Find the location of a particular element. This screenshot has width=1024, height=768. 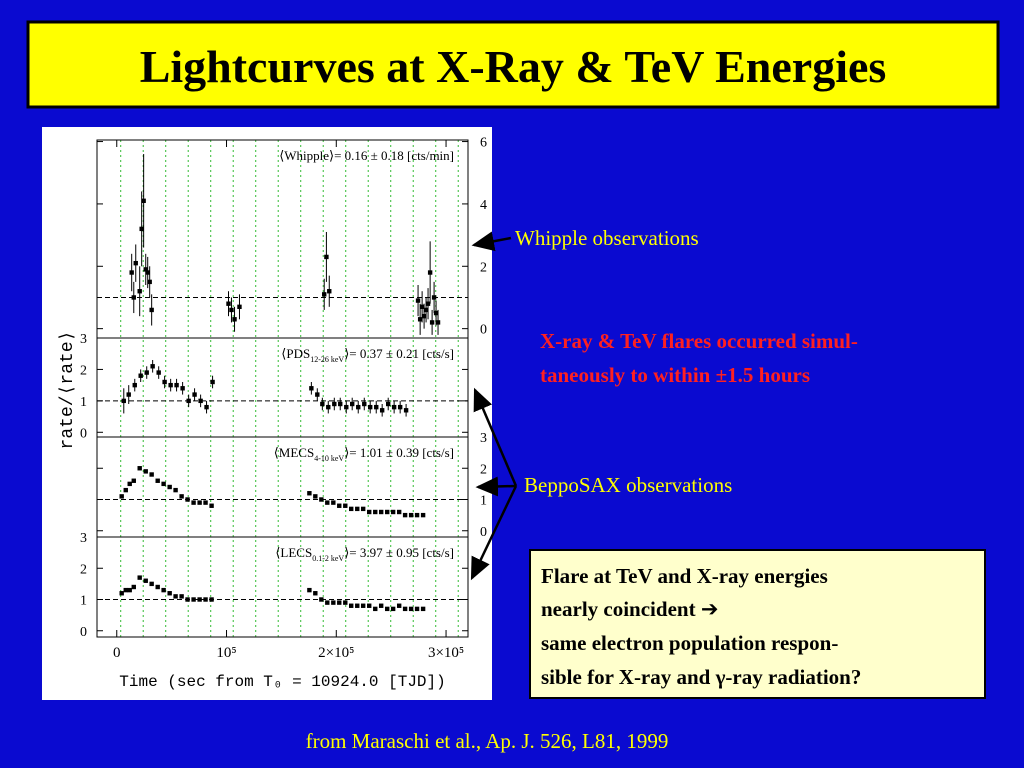

box-line: nearly coincident ➔ is located at coordinates (629, 609).